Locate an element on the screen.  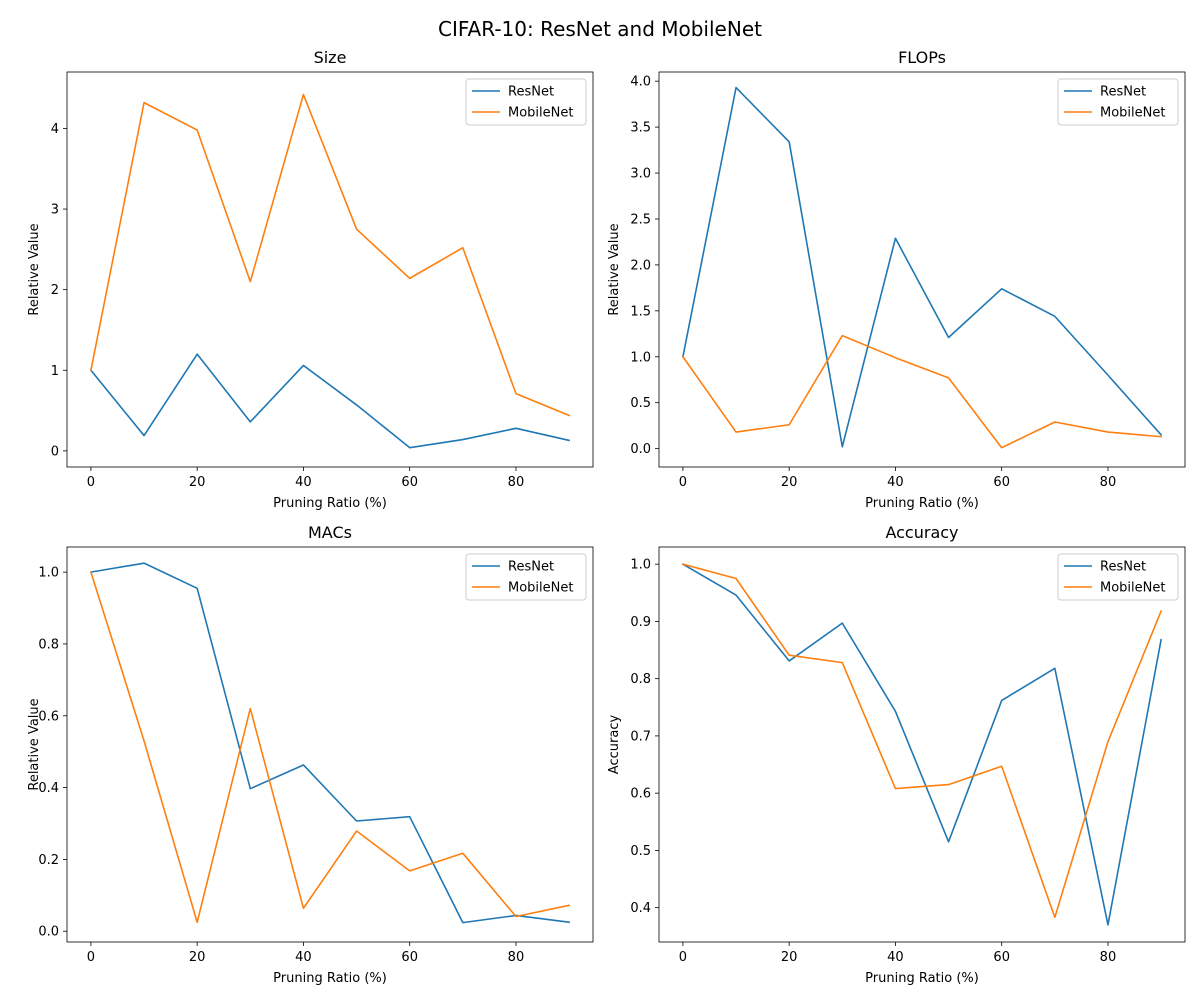
figure-title: CIFAR-10: ResNet and MobileNet is located at coordinates (600, 29).